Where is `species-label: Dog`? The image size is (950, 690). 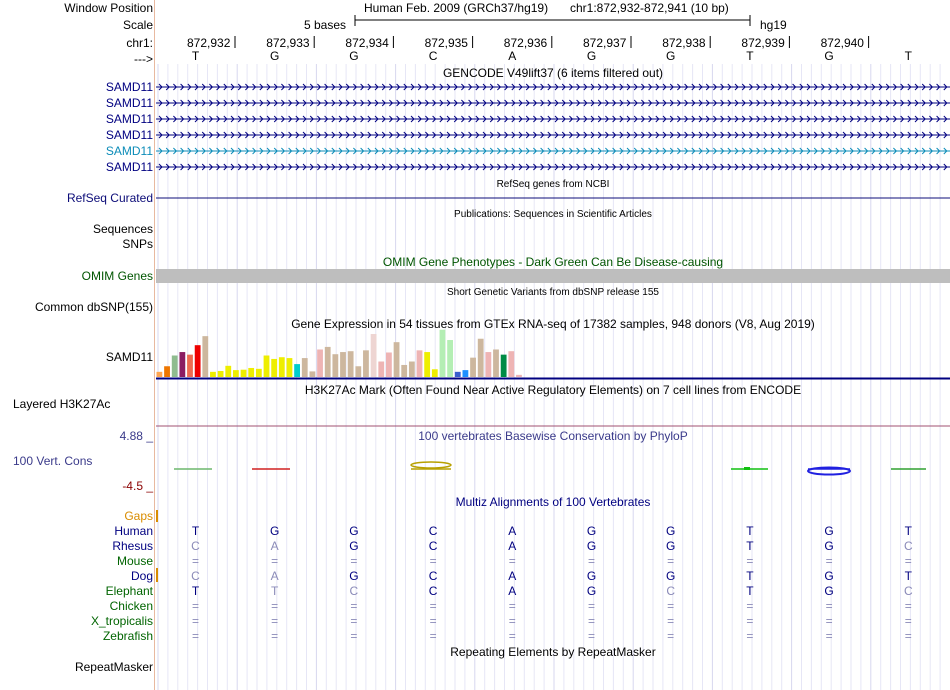 species-label: Dog is located at coordinates (141, 576).